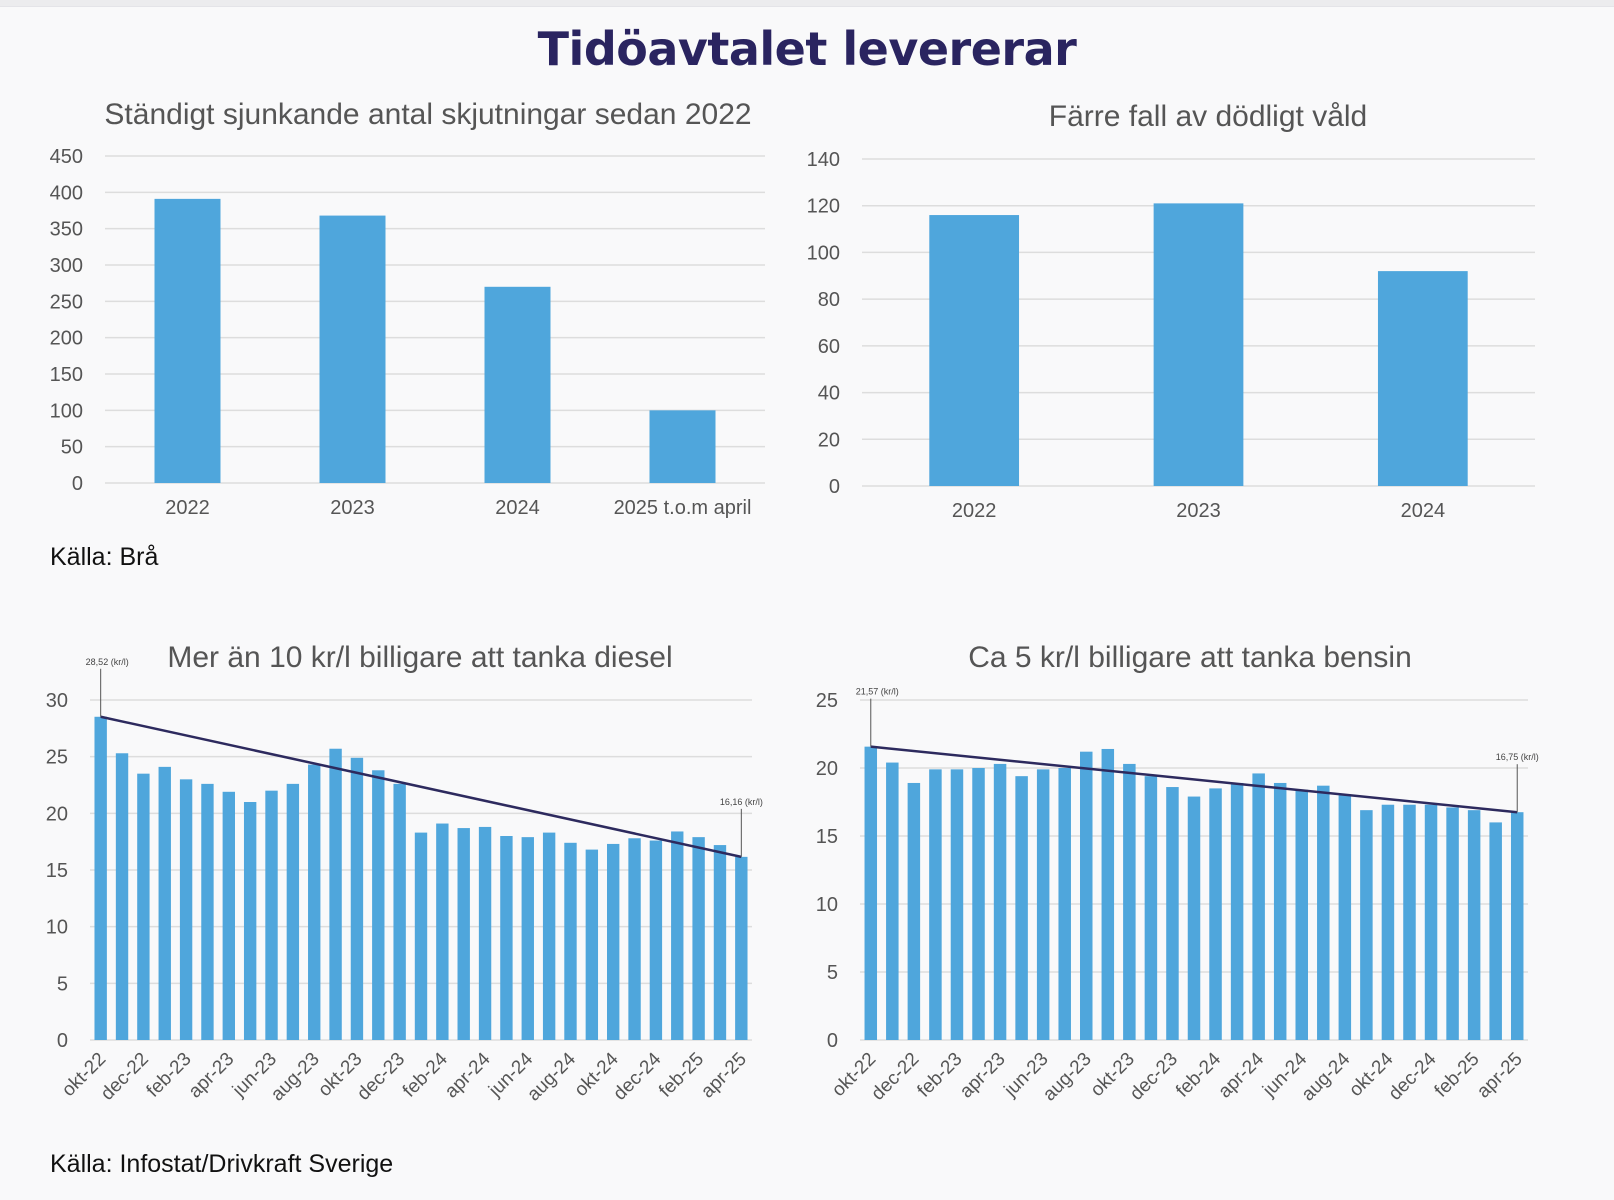 This screenshot has width=1614, height=1200. I want to click on top-border, so click(807, 3).